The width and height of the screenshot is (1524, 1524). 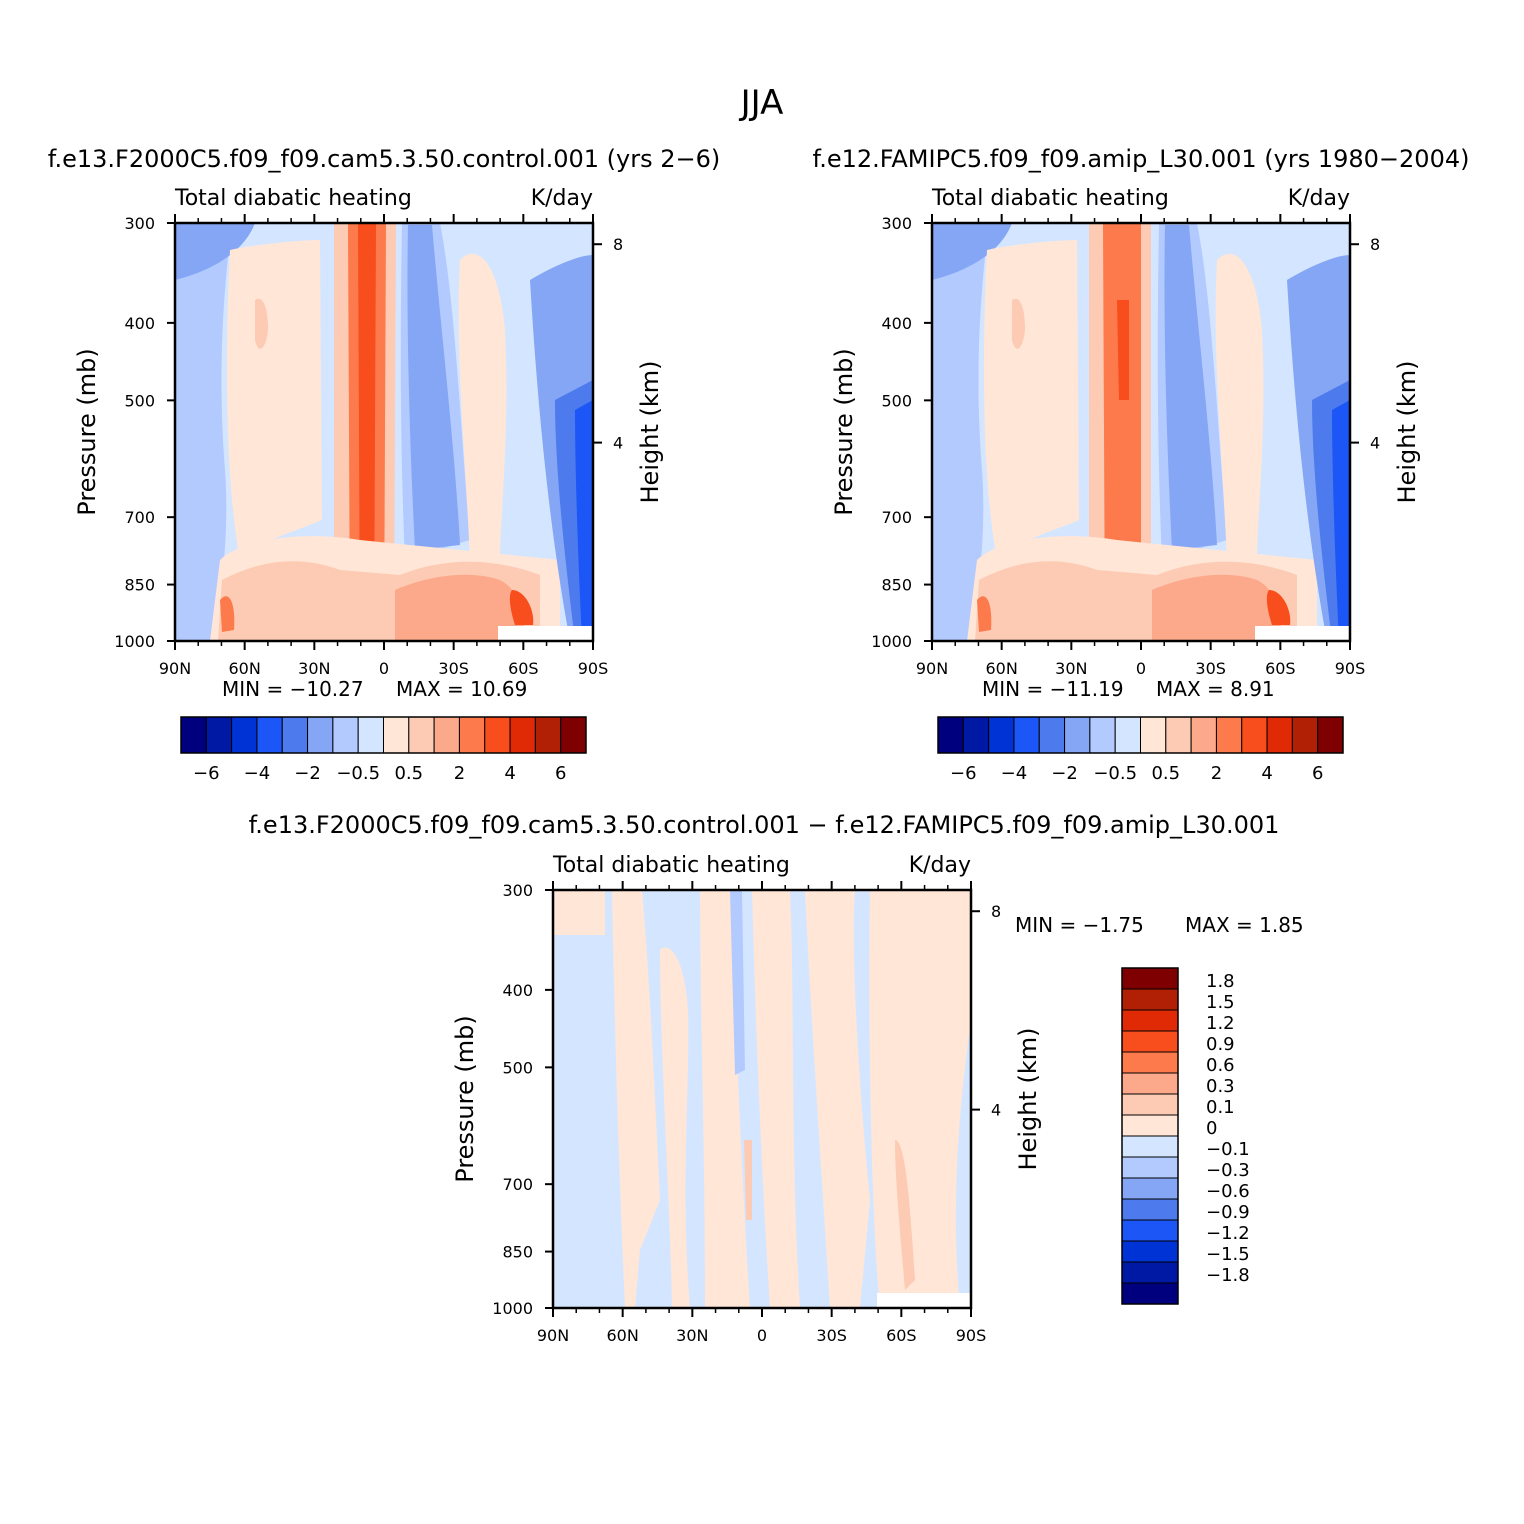 I want to click on colorbar-label: 0.3, so click(x=1220, y=1086).